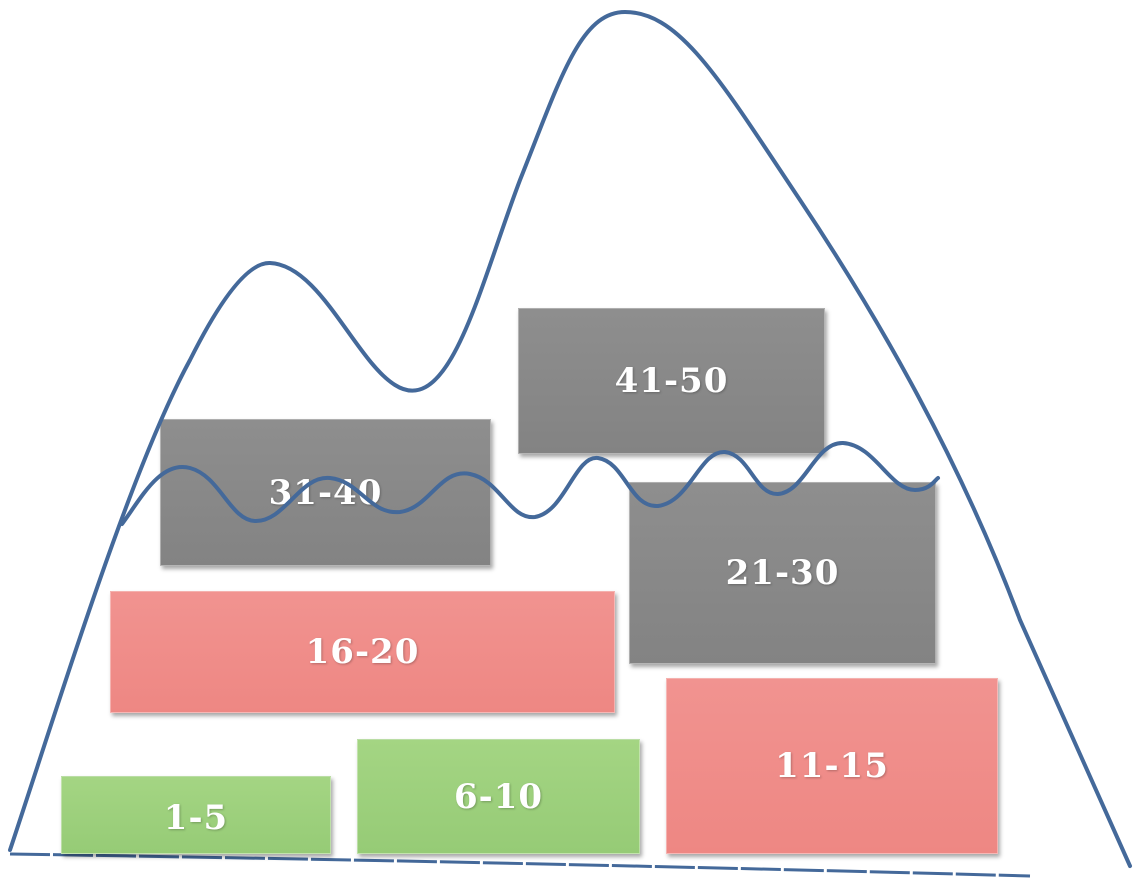  I want to click on block-41-50: 41-50, so click(671, 381).